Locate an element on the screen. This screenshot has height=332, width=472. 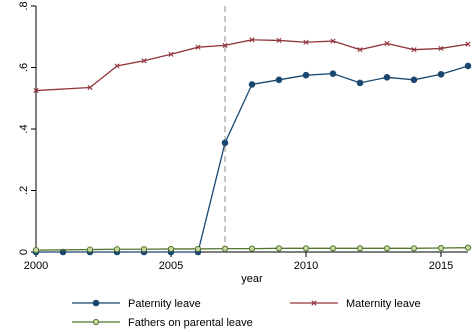
y-tick-label: .4 is located at coordinates (24, 128).